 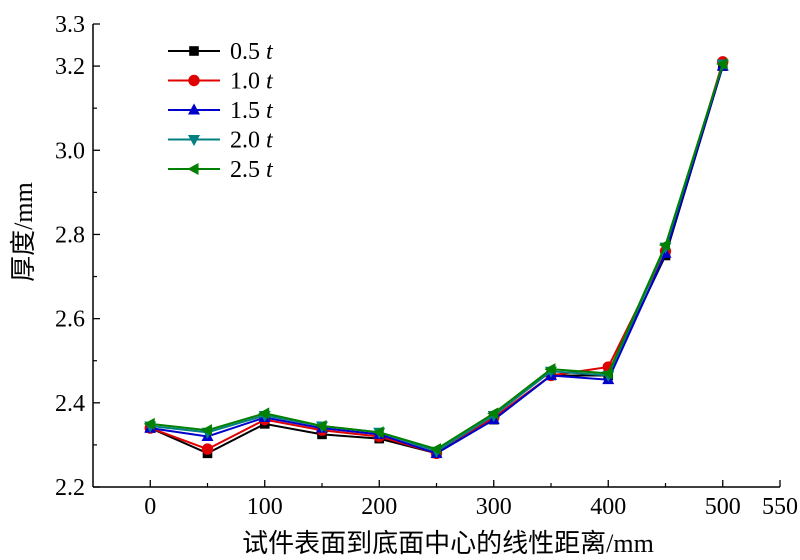 I want to click on x-tick-label: 0, so click(x=150, y=507).